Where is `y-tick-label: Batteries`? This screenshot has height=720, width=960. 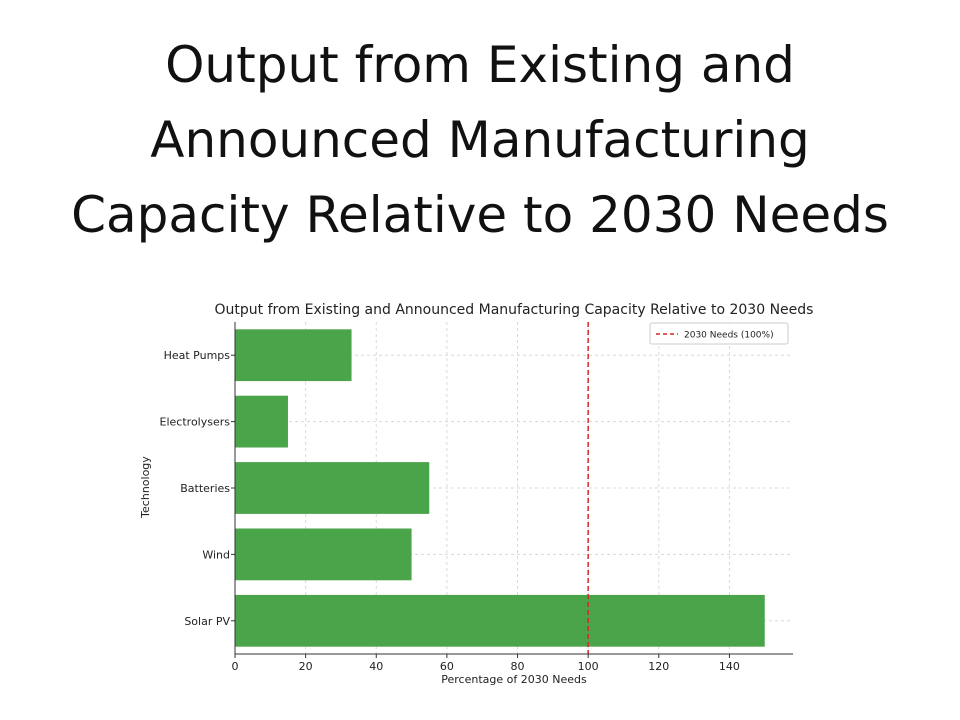 y-tick-label: Batteries is located at coordinates (205, 488).